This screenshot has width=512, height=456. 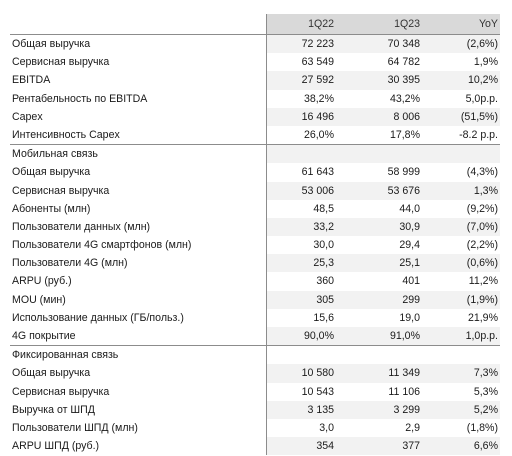 I want to click on value-1q22: 10 580, so click(x=317, y=373).